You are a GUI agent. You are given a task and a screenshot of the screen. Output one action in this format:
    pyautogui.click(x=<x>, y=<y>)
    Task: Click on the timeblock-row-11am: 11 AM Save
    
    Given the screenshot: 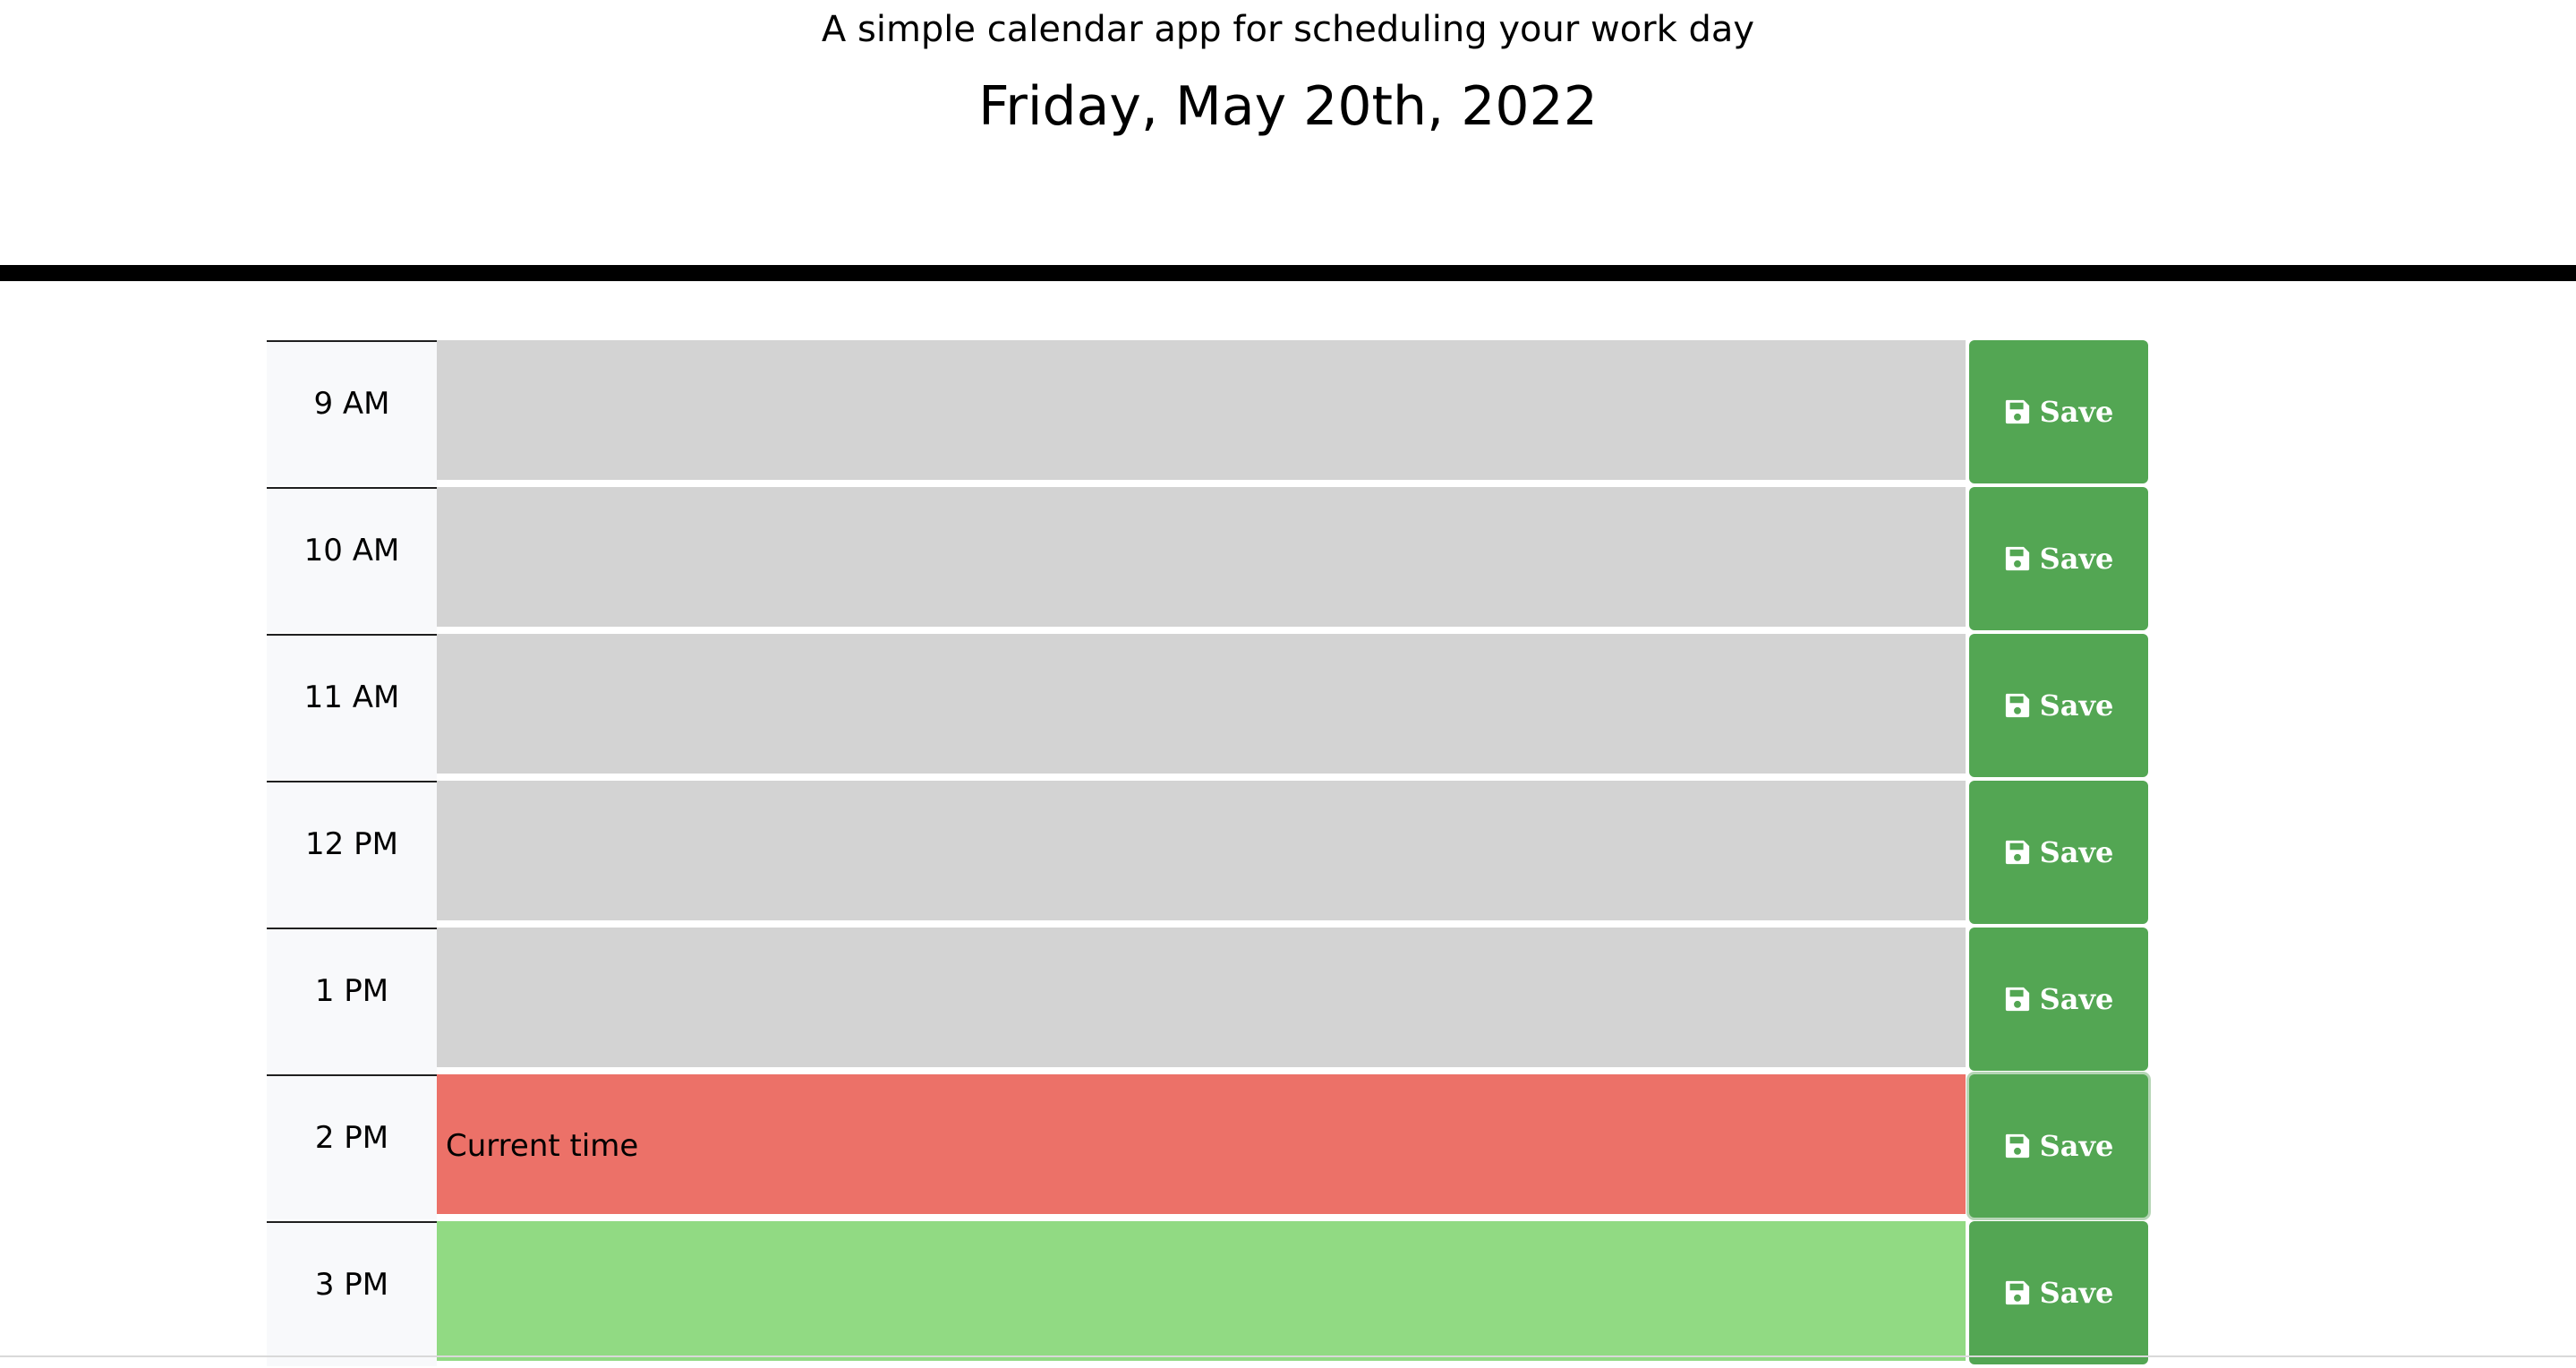 What is the action you would take?
    pyautogui.click(x=1208, y=707)
    